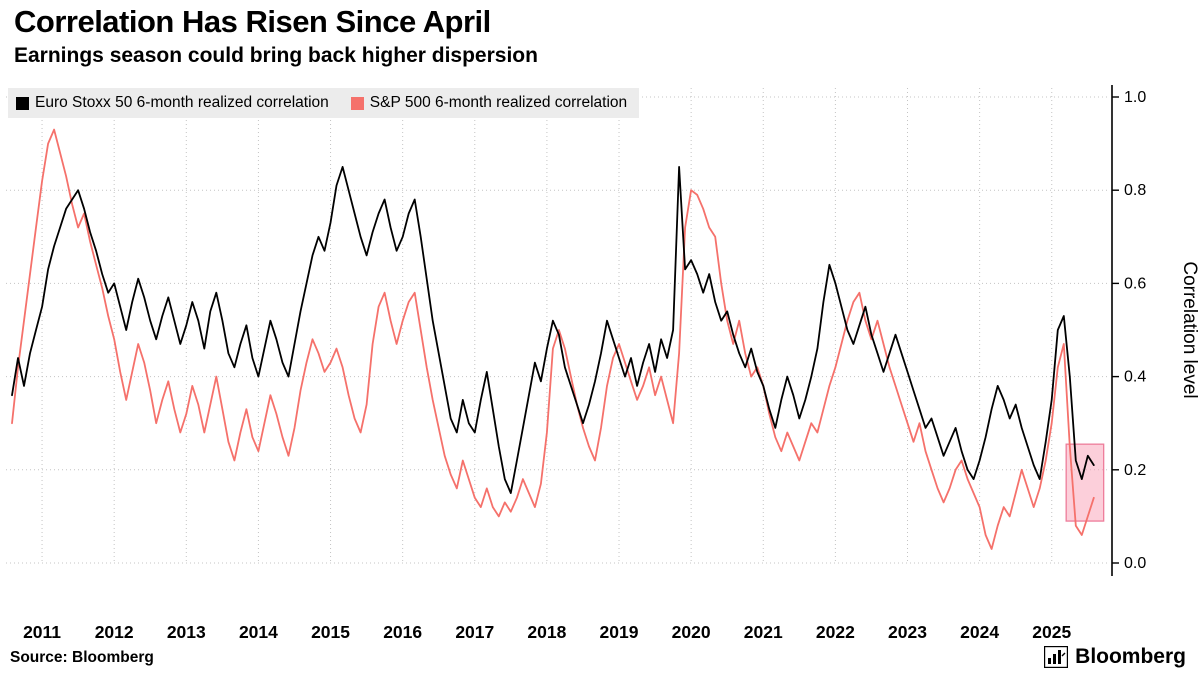 This screenshot has width=1200, height=675. I want to click on chart-title: Correlation Has Risen Since April, so click(252, 21).